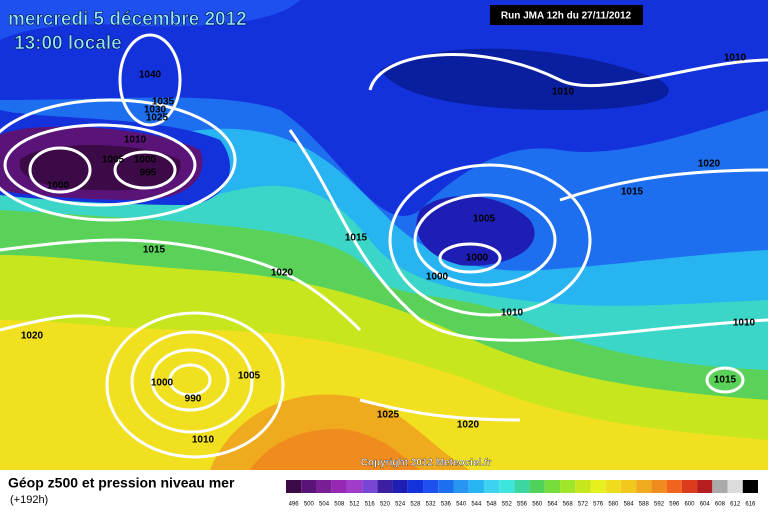  Describe the element at coordinates (705, 505) in the screenshot. I see `colorbar-tick-label: 604` at that location.